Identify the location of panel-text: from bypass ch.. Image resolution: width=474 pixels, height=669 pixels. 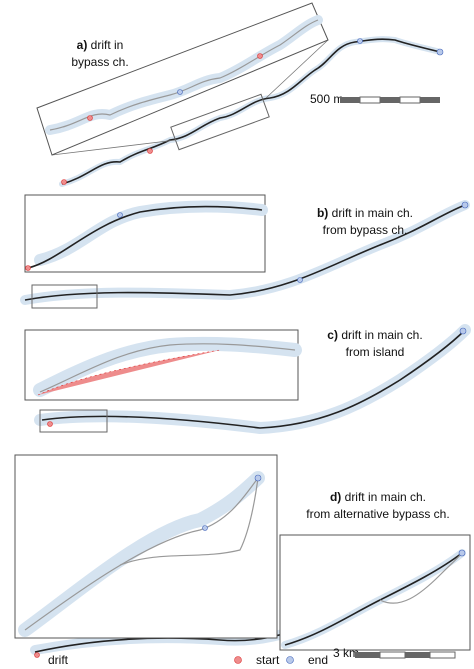
(365, 230).